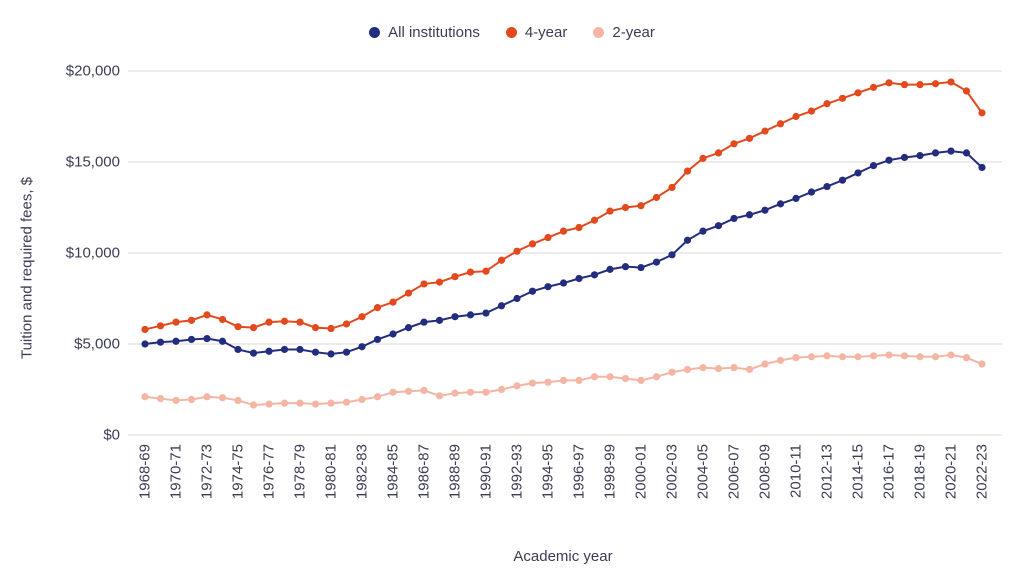 The width and height of the screenshot is (1024, 577). I want to click on x-axis-tick-label: 2006-07, so click(734, 471).